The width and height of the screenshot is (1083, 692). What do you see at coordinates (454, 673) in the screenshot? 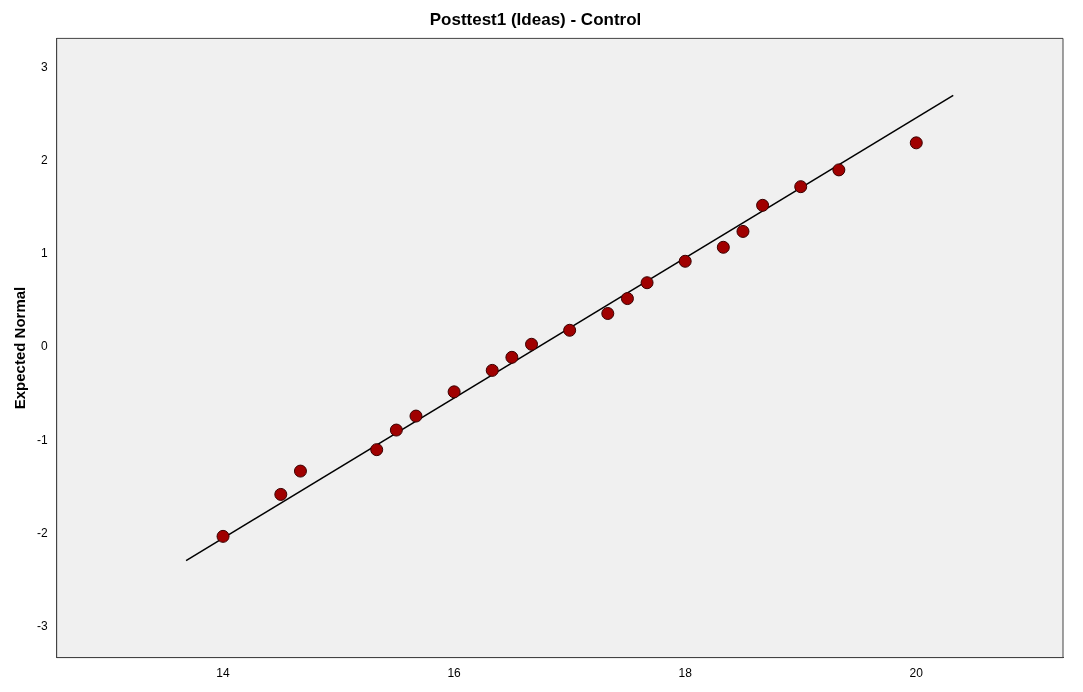
I see `x-tick-label: 16` at bounding box center [454, 673].